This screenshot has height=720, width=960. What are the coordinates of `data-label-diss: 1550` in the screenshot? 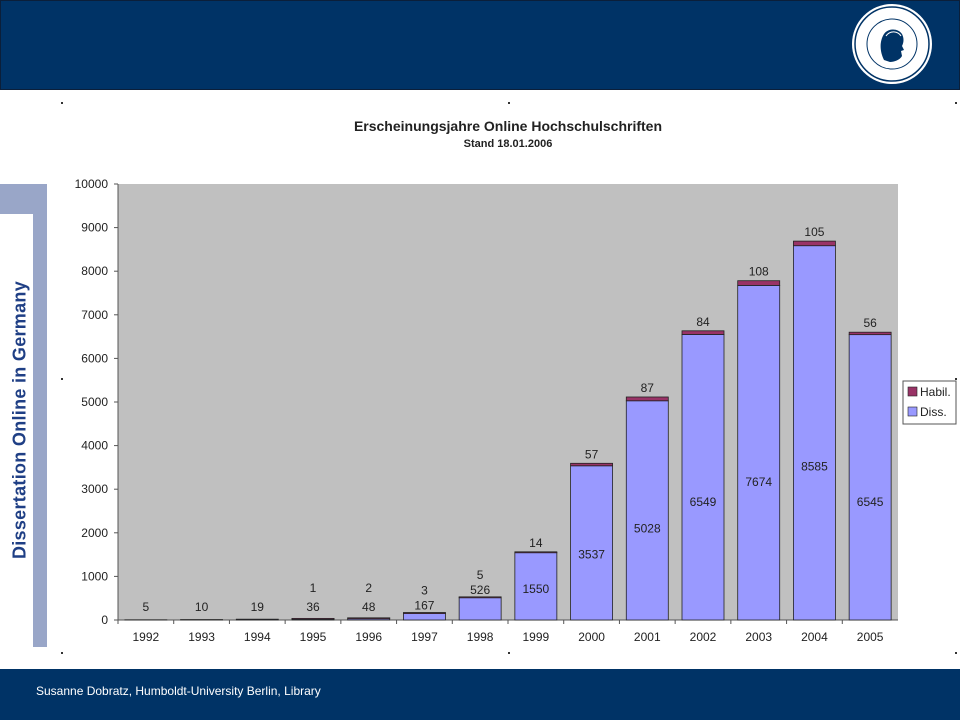 It's located at (536, 589).